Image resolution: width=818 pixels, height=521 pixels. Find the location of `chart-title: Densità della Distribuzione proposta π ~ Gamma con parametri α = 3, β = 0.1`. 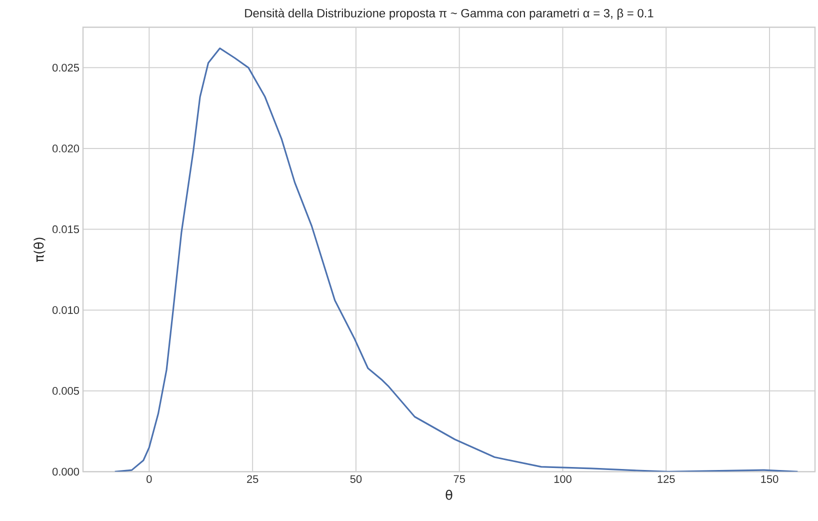

chart-title: Densità della Distribuzione proposta π ~ Gamma con parametri α = 3, β = 0.1 is located at coordinates (449, 14).